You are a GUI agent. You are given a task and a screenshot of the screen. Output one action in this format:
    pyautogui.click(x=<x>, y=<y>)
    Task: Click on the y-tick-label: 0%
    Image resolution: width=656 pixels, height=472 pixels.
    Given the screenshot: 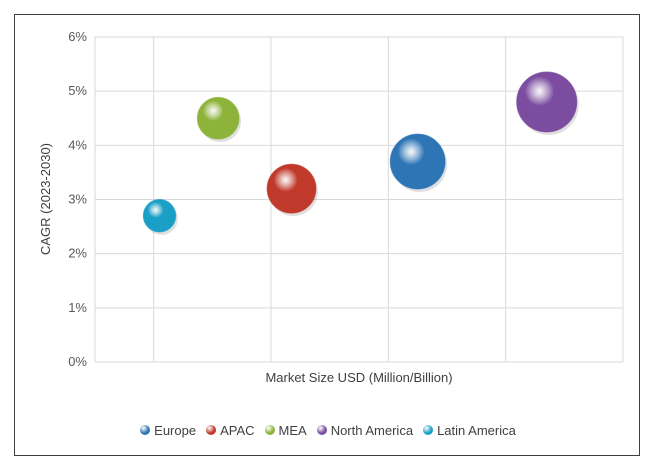 What is the action you would take?
    pyautogui.click(x=77, y=361)
    